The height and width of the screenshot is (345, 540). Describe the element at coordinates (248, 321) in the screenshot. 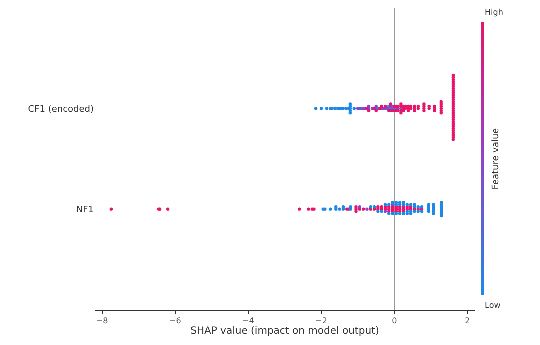

I see `x-tick-label: −4` at that location.